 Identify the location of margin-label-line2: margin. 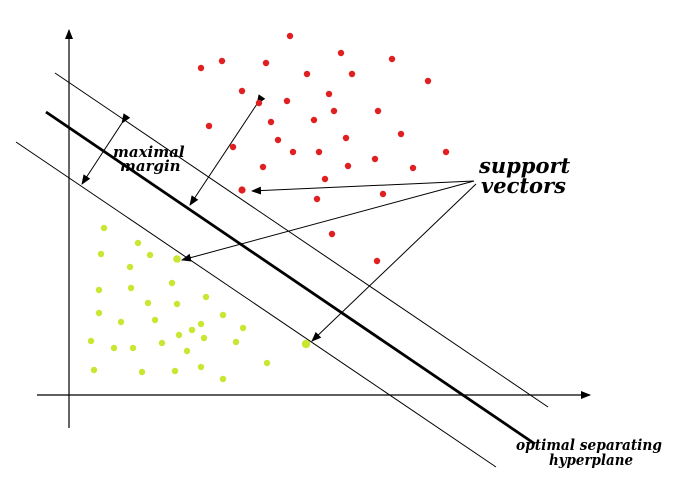
(150, 166).